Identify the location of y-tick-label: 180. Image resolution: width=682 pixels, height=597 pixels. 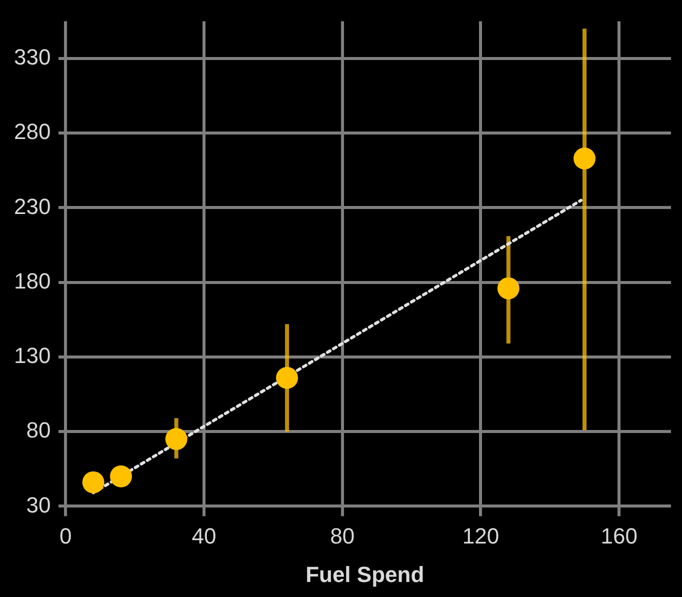
(32, 281).